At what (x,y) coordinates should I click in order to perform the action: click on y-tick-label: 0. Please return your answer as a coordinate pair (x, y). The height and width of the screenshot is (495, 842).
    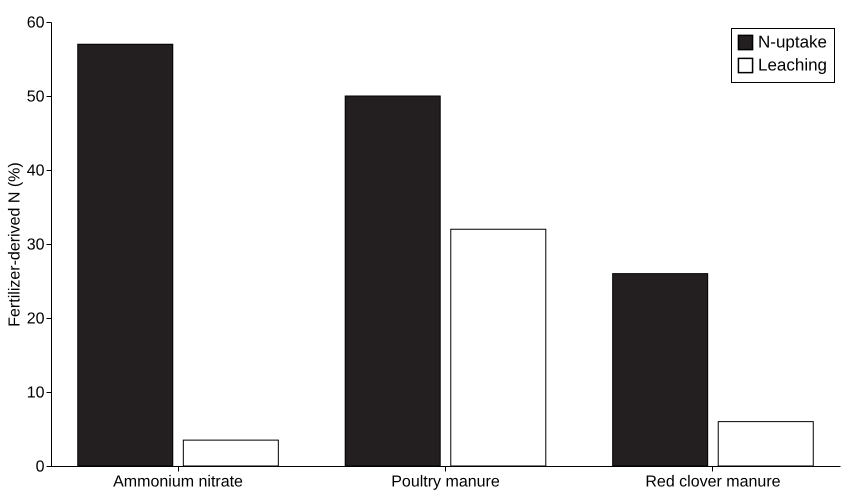
    Looking at the image, I should click on (40, 467).